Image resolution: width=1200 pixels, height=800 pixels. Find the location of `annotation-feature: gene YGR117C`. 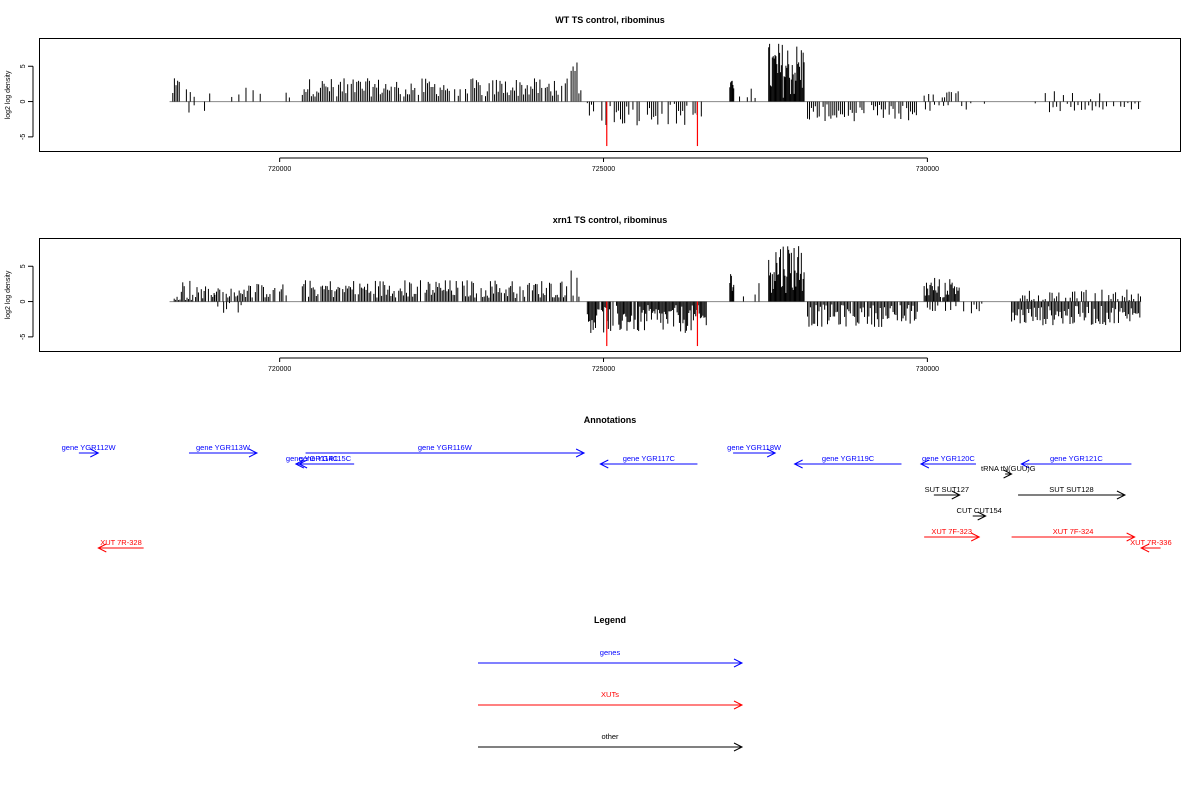

annotation-feature: gene YGR117C is located at coordinates (648, 461).